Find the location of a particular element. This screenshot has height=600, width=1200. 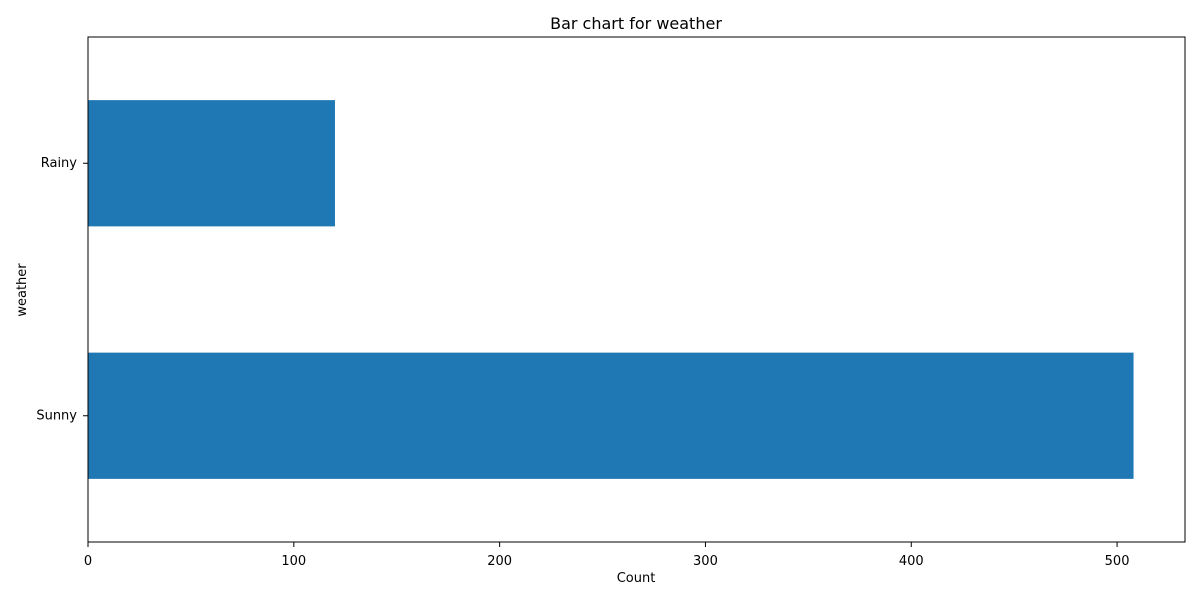

x-tick-label: 100 is located at coordinates (293, 561).